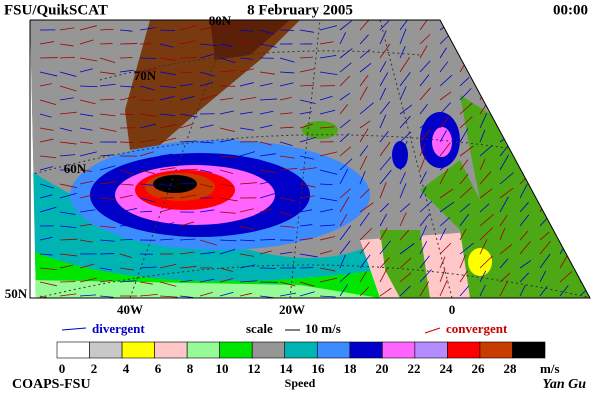 The image size is (600, 400). Describe the element at coordinates (203, 350) in the screenshot. I see `color-swatch` at that location.